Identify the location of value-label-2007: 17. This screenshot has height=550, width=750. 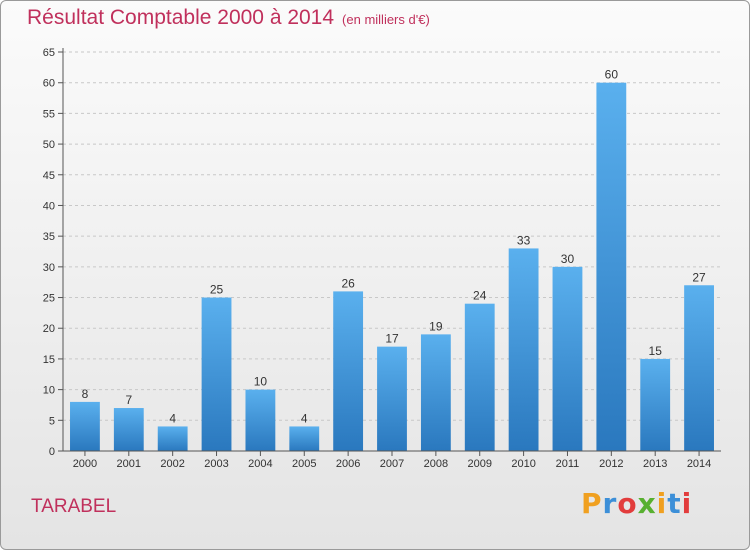
(392, 339).